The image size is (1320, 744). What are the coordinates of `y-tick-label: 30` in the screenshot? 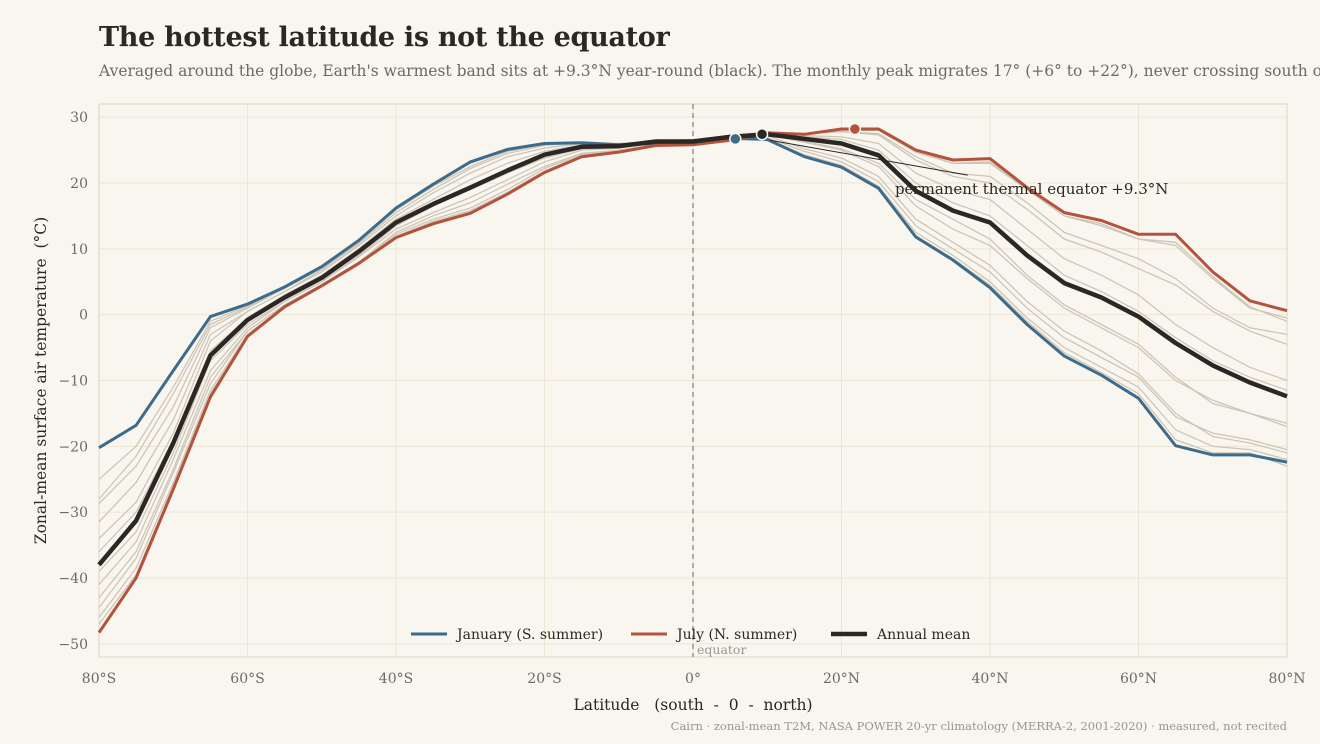 It's located at (79, 118).